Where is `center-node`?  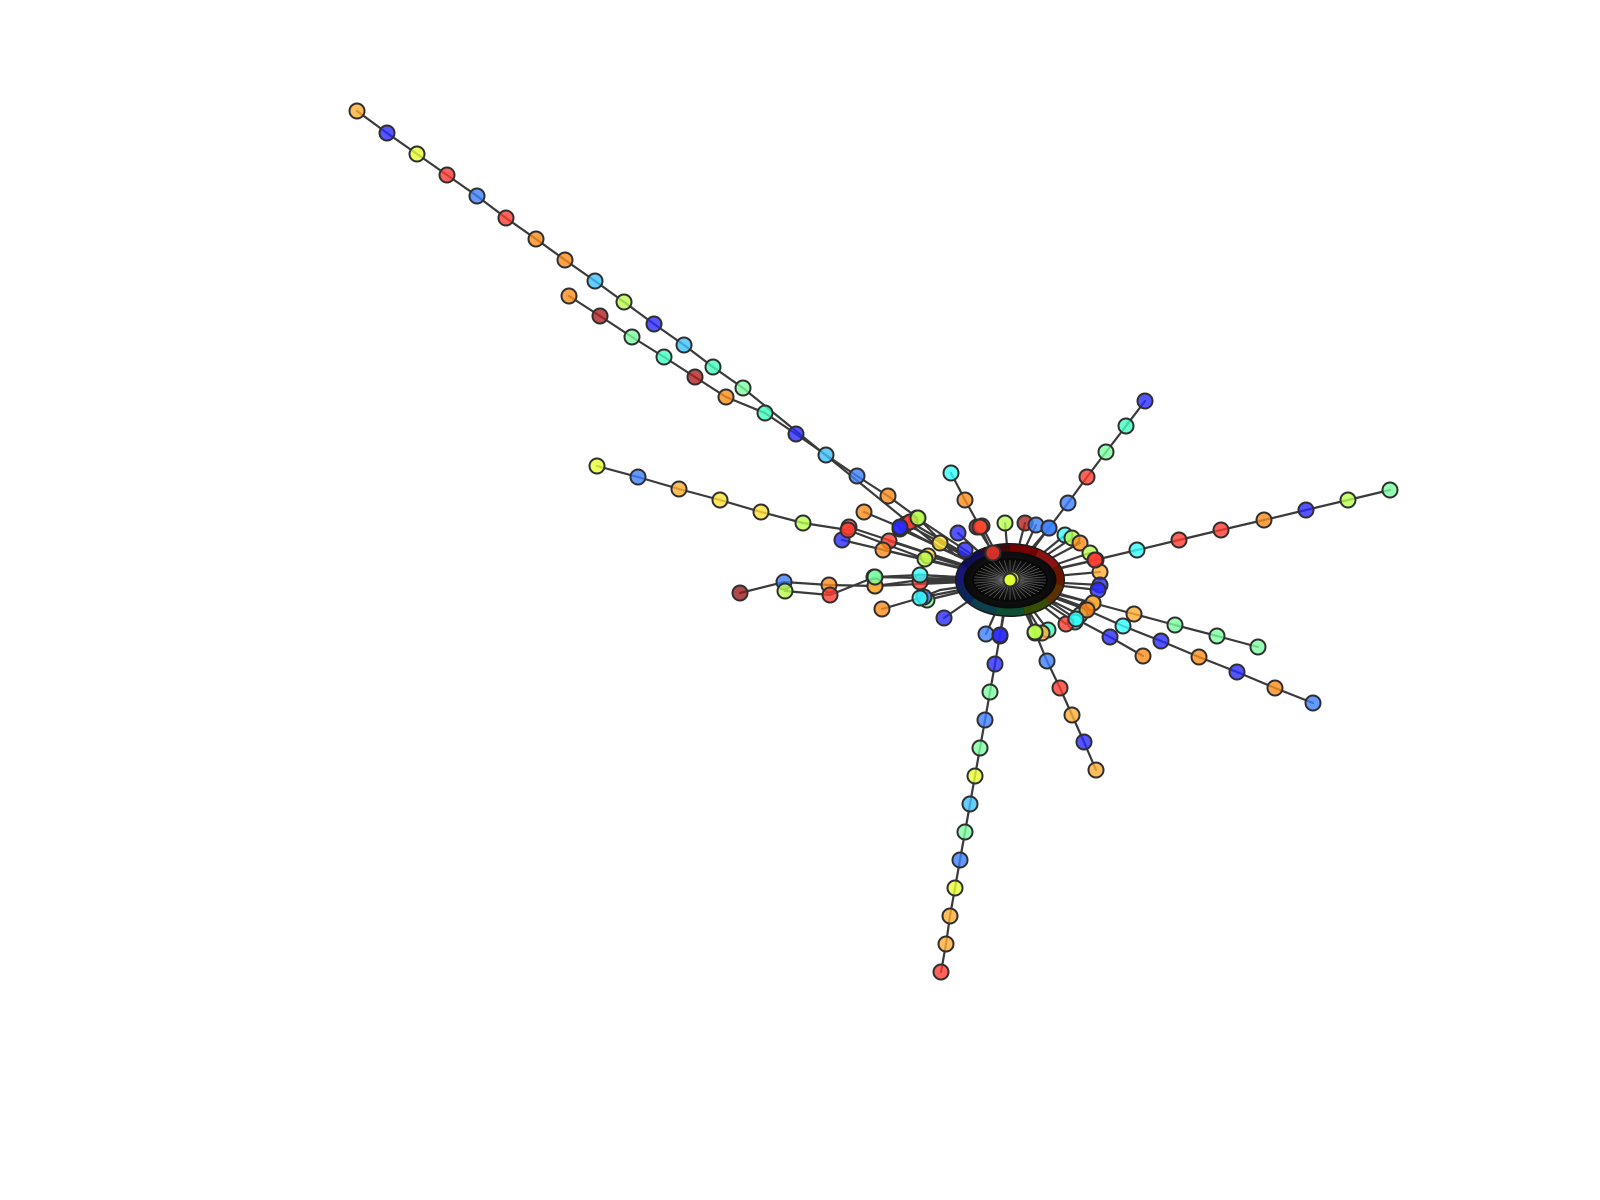
center-node is located at coordinates (1010, 580).